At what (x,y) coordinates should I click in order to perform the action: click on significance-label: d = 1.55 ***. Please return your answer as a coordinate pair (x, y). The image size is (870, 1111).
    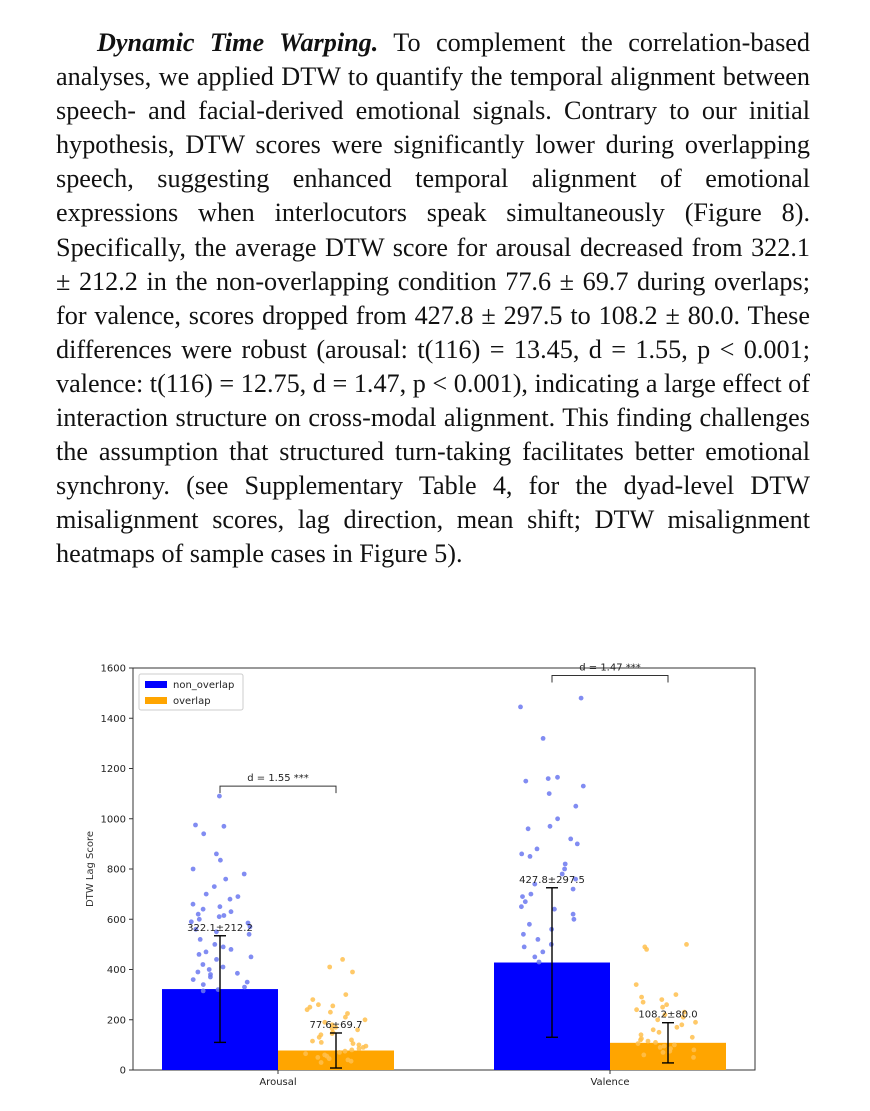
    Looking at the image, I should click on (278, 778).